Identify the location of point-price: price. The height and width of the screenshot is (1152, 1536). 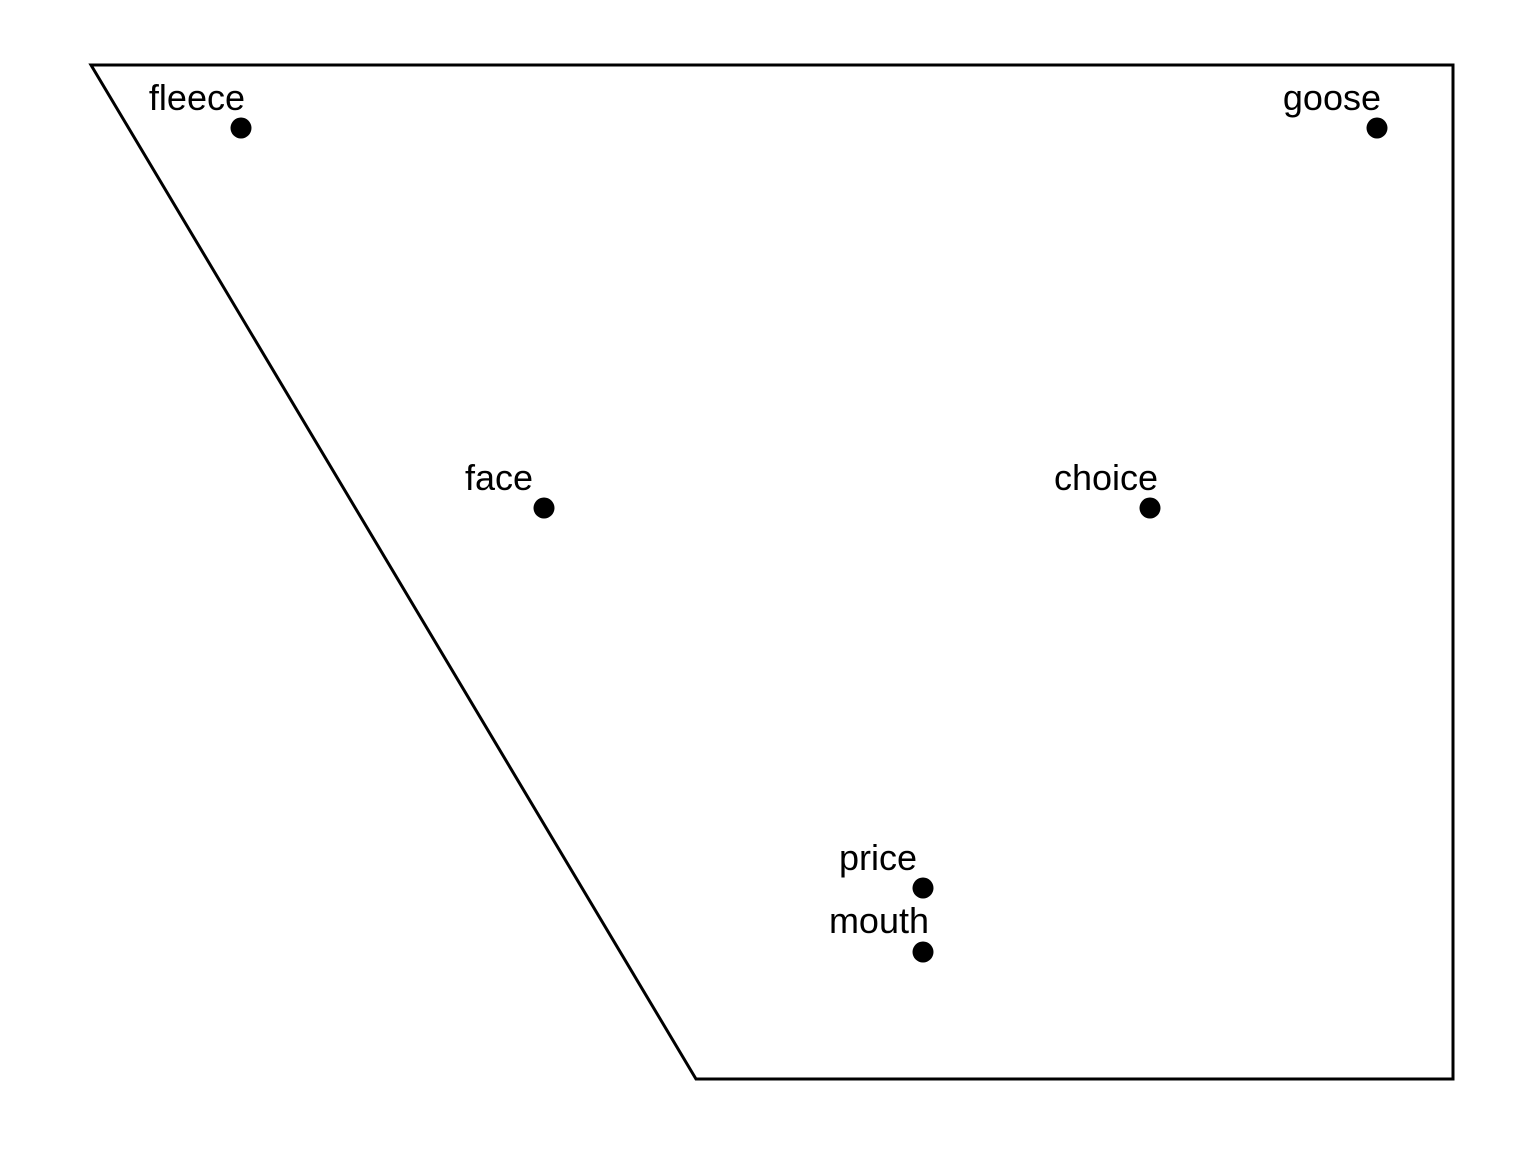
(886, 868).